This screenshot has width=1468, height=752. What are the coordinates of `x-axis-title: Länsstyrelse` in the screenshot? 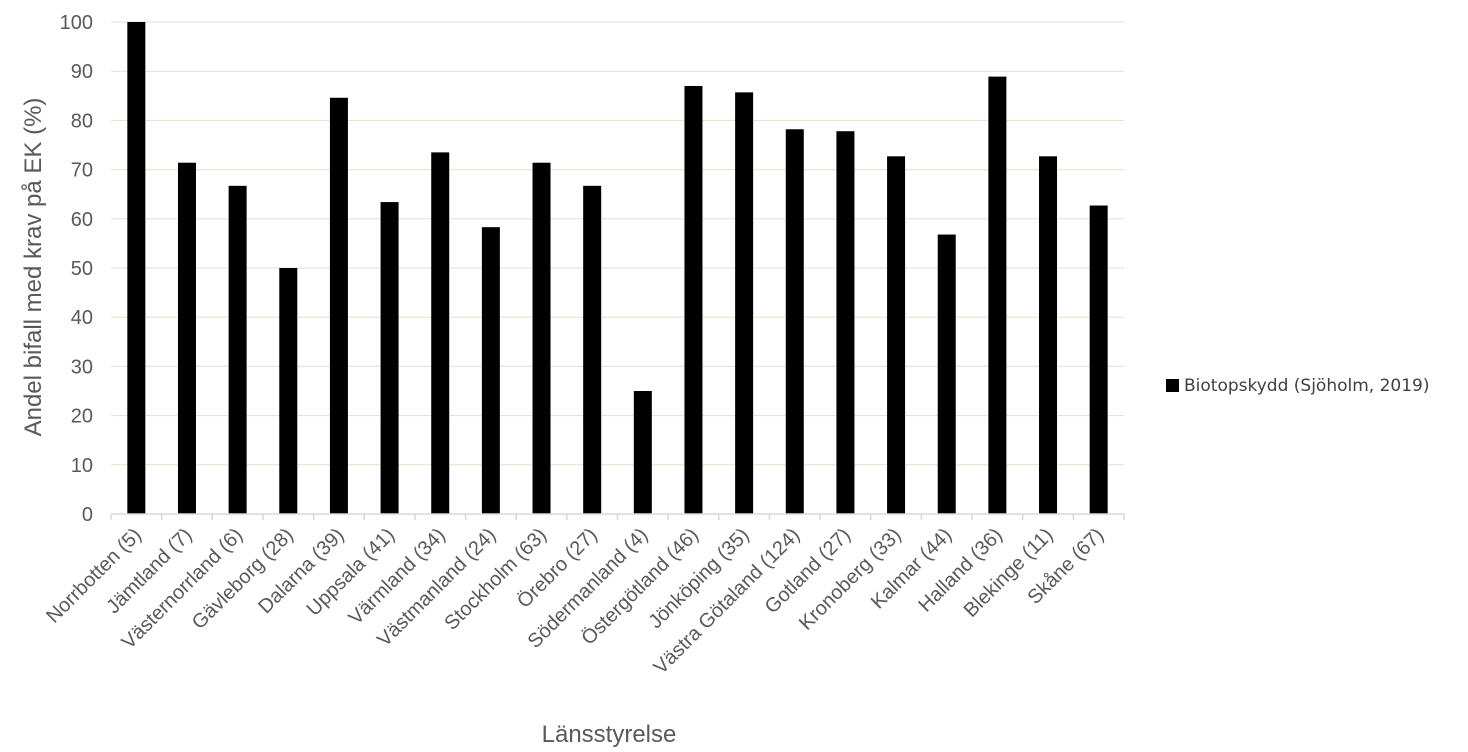 It's located at (609, 734).